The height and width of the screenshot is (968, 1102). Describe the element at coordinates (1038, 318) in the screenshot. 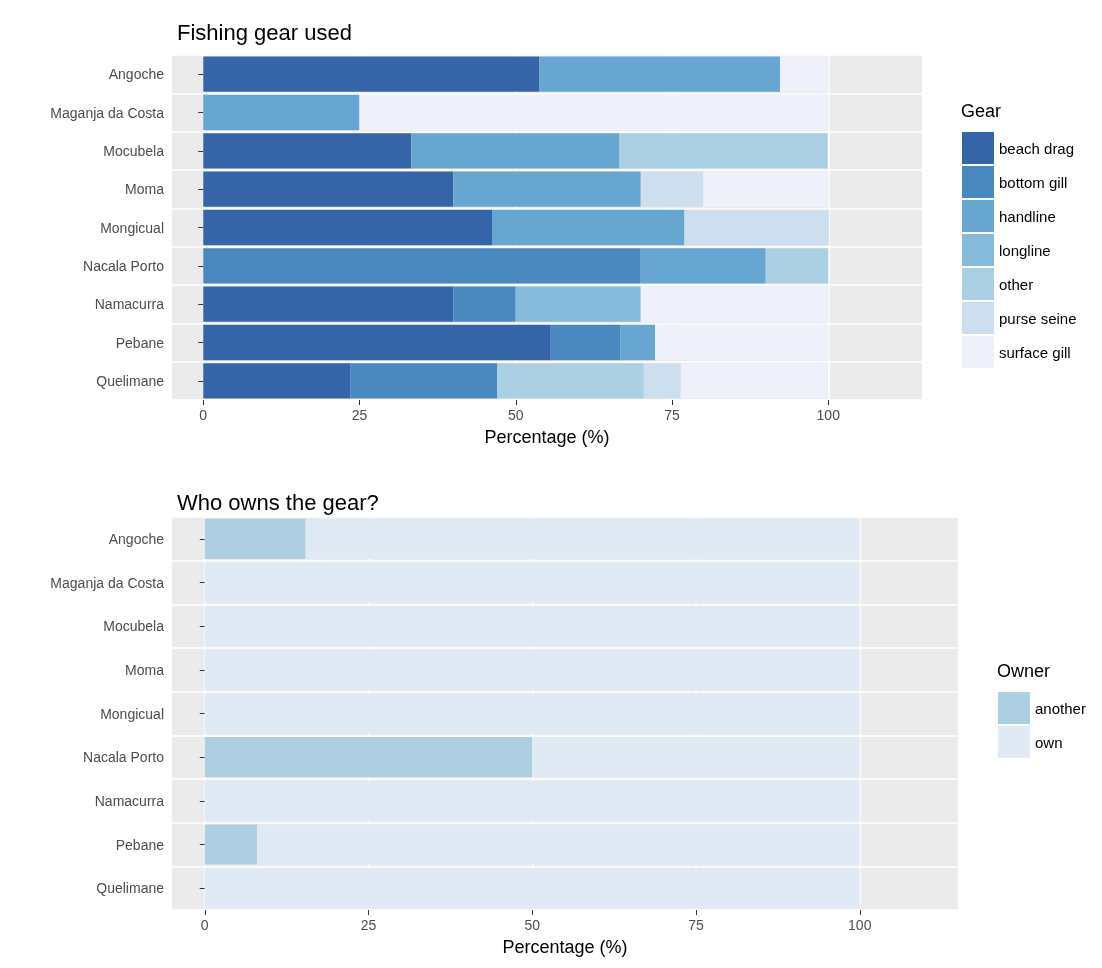

I see `legend-label: purse seine` at that location.